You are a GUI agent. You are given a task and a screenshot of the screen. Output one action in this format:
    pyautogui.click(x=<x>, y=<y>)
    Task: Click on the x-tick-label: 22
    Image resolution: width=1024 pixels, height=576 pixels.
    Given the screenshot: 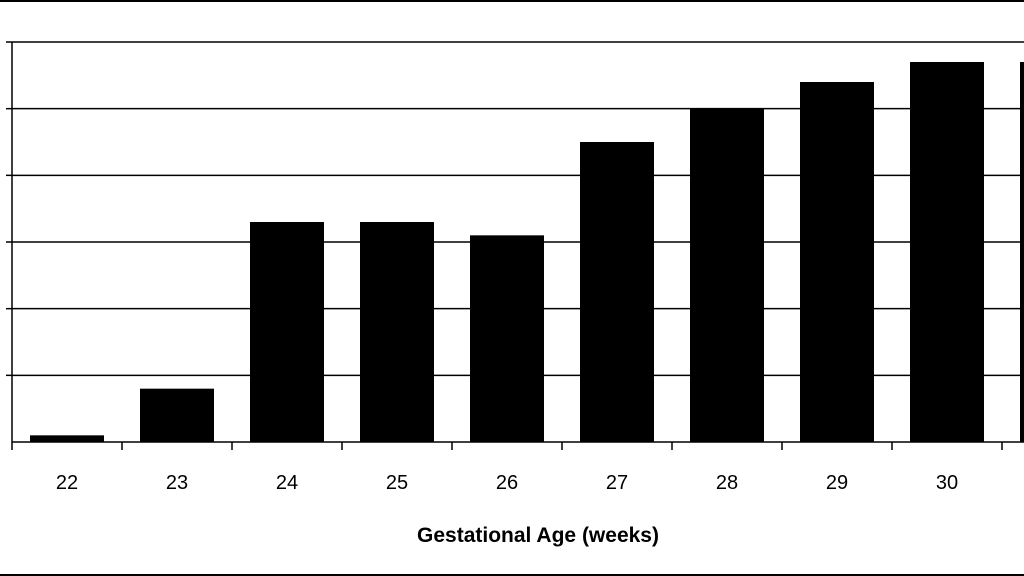 What is the action you would take?
    pyautogui.click(x=67, y=483)
    